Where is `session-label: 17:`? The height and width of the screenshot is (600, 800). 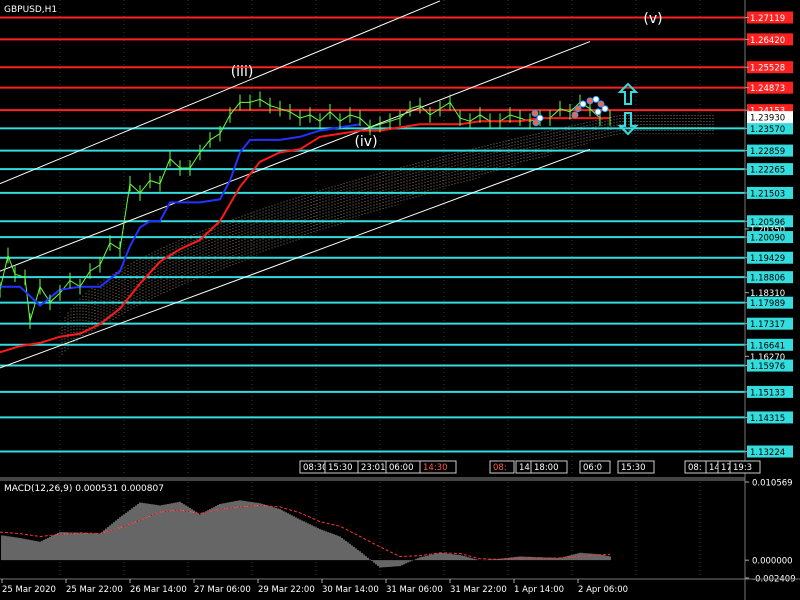 session-label: 17: is located at coordinates (728, 468).